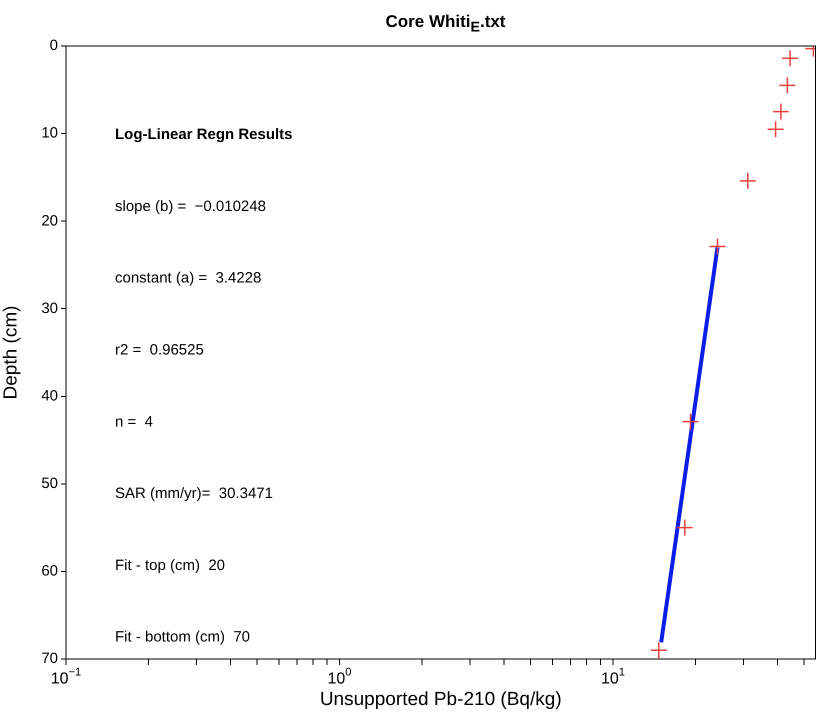  Describe the element at coordinates (54, 45) in the screenshot. I see `y-tick-label: 0` at that location.